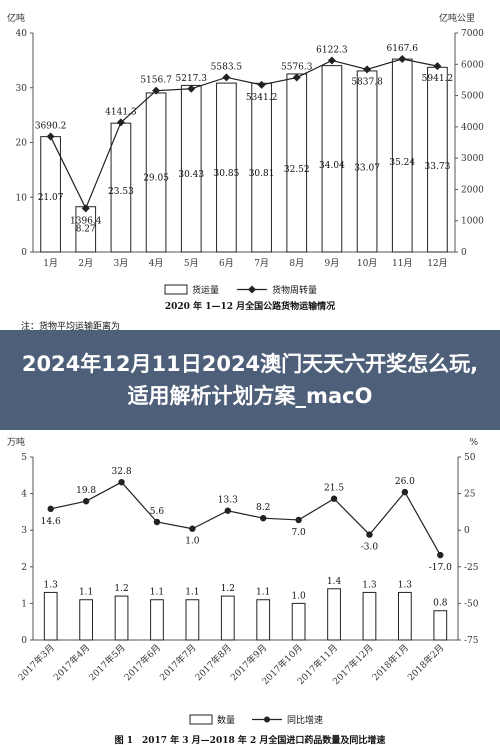 The image size is (500, 745). Describe the element at coordinates (157, 512) in the screenshot. I see `line-value-label: 5.6` at that location.